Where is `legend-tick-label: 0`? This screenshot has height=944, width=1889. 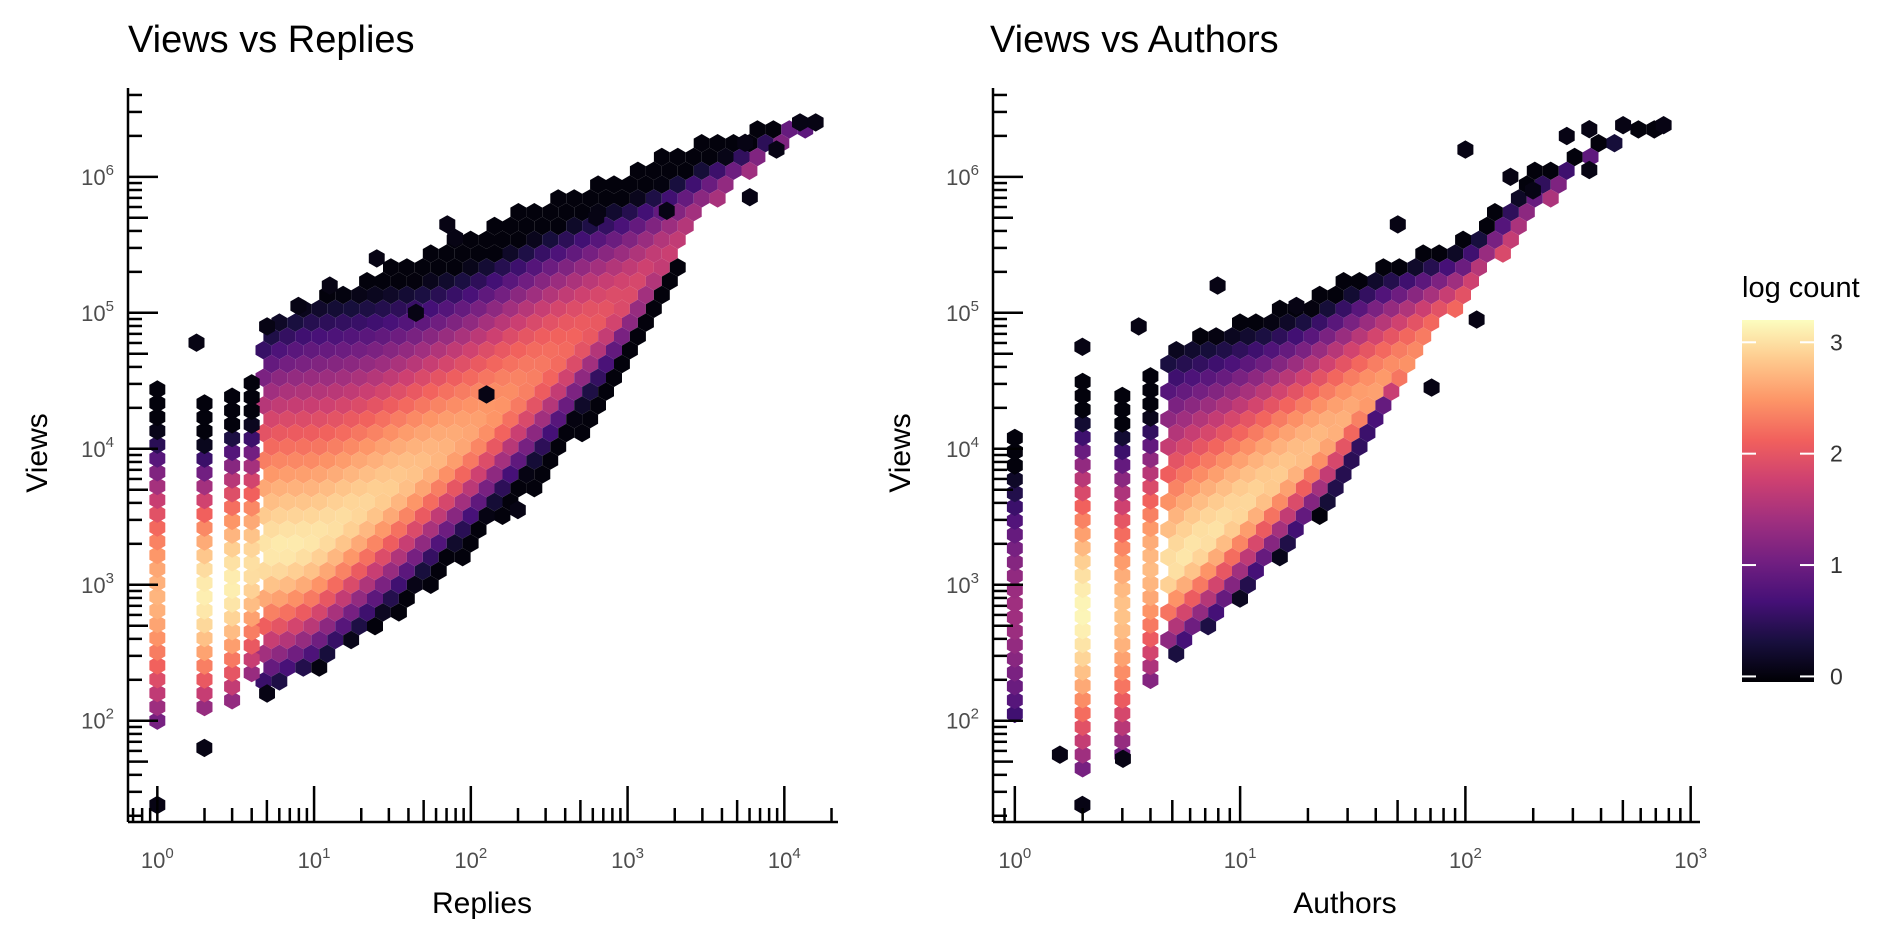
legend-tick-label: 0 is located at coordinates (1836, 676).